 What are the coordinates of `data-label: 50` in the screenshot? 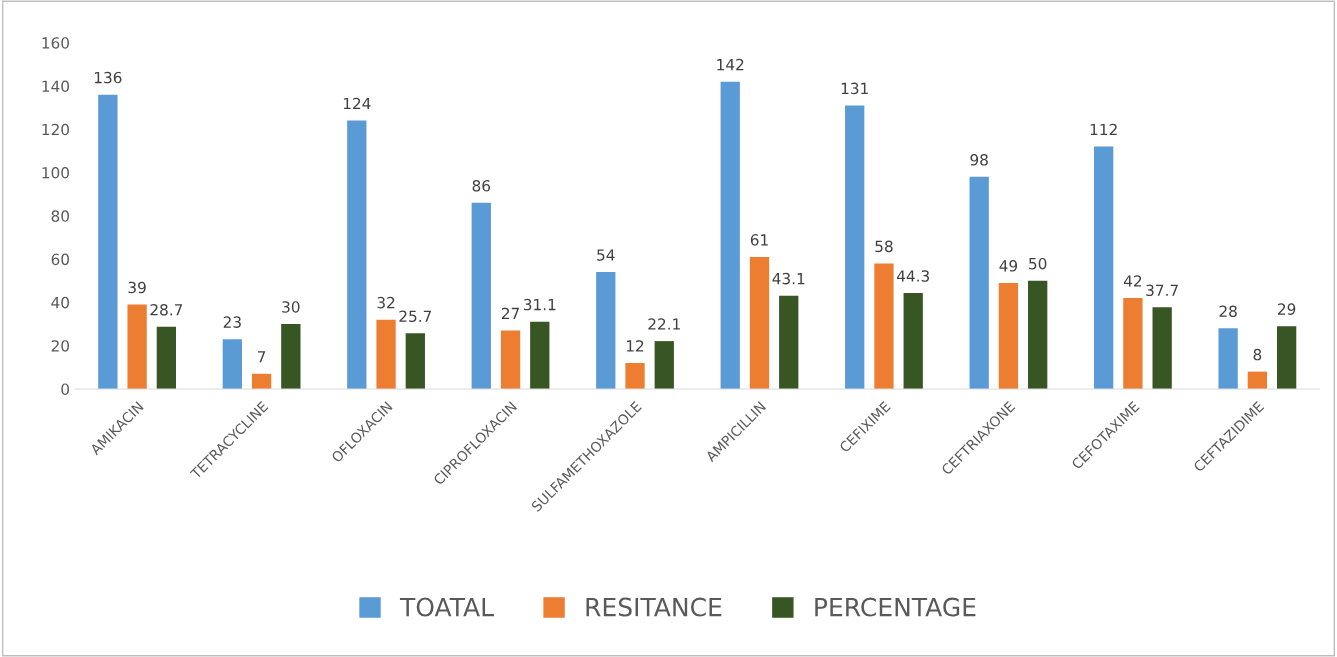 It's located at (1038, 263).